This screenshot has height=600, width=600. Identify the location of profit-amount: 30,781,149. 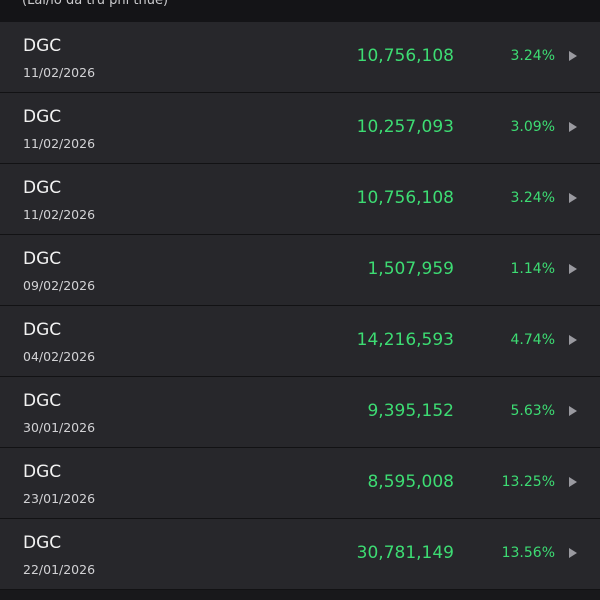
(405, 553).